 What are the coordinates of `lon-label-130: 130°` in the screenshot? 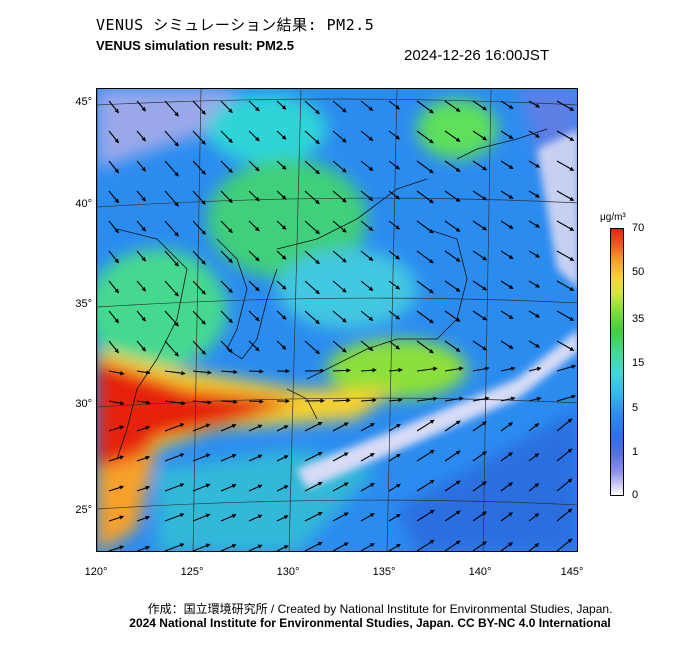 It's located at (288, 572).